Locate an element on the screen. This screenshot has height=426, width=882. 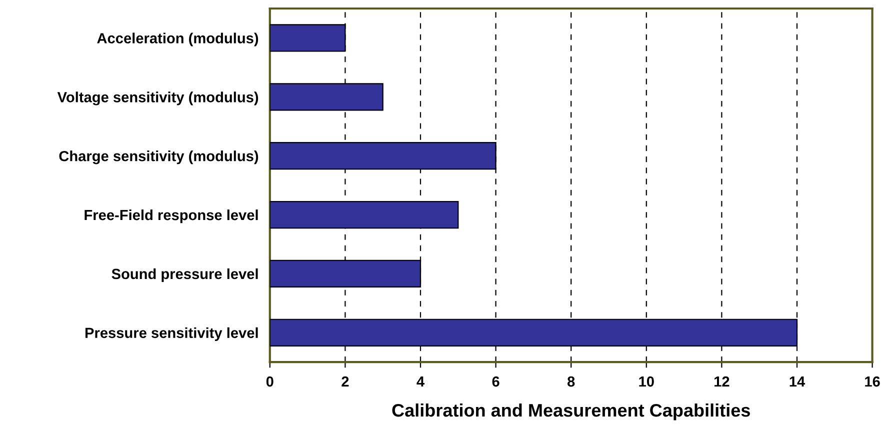
x-tick-label: 10 is located at coordinates (646, 381).